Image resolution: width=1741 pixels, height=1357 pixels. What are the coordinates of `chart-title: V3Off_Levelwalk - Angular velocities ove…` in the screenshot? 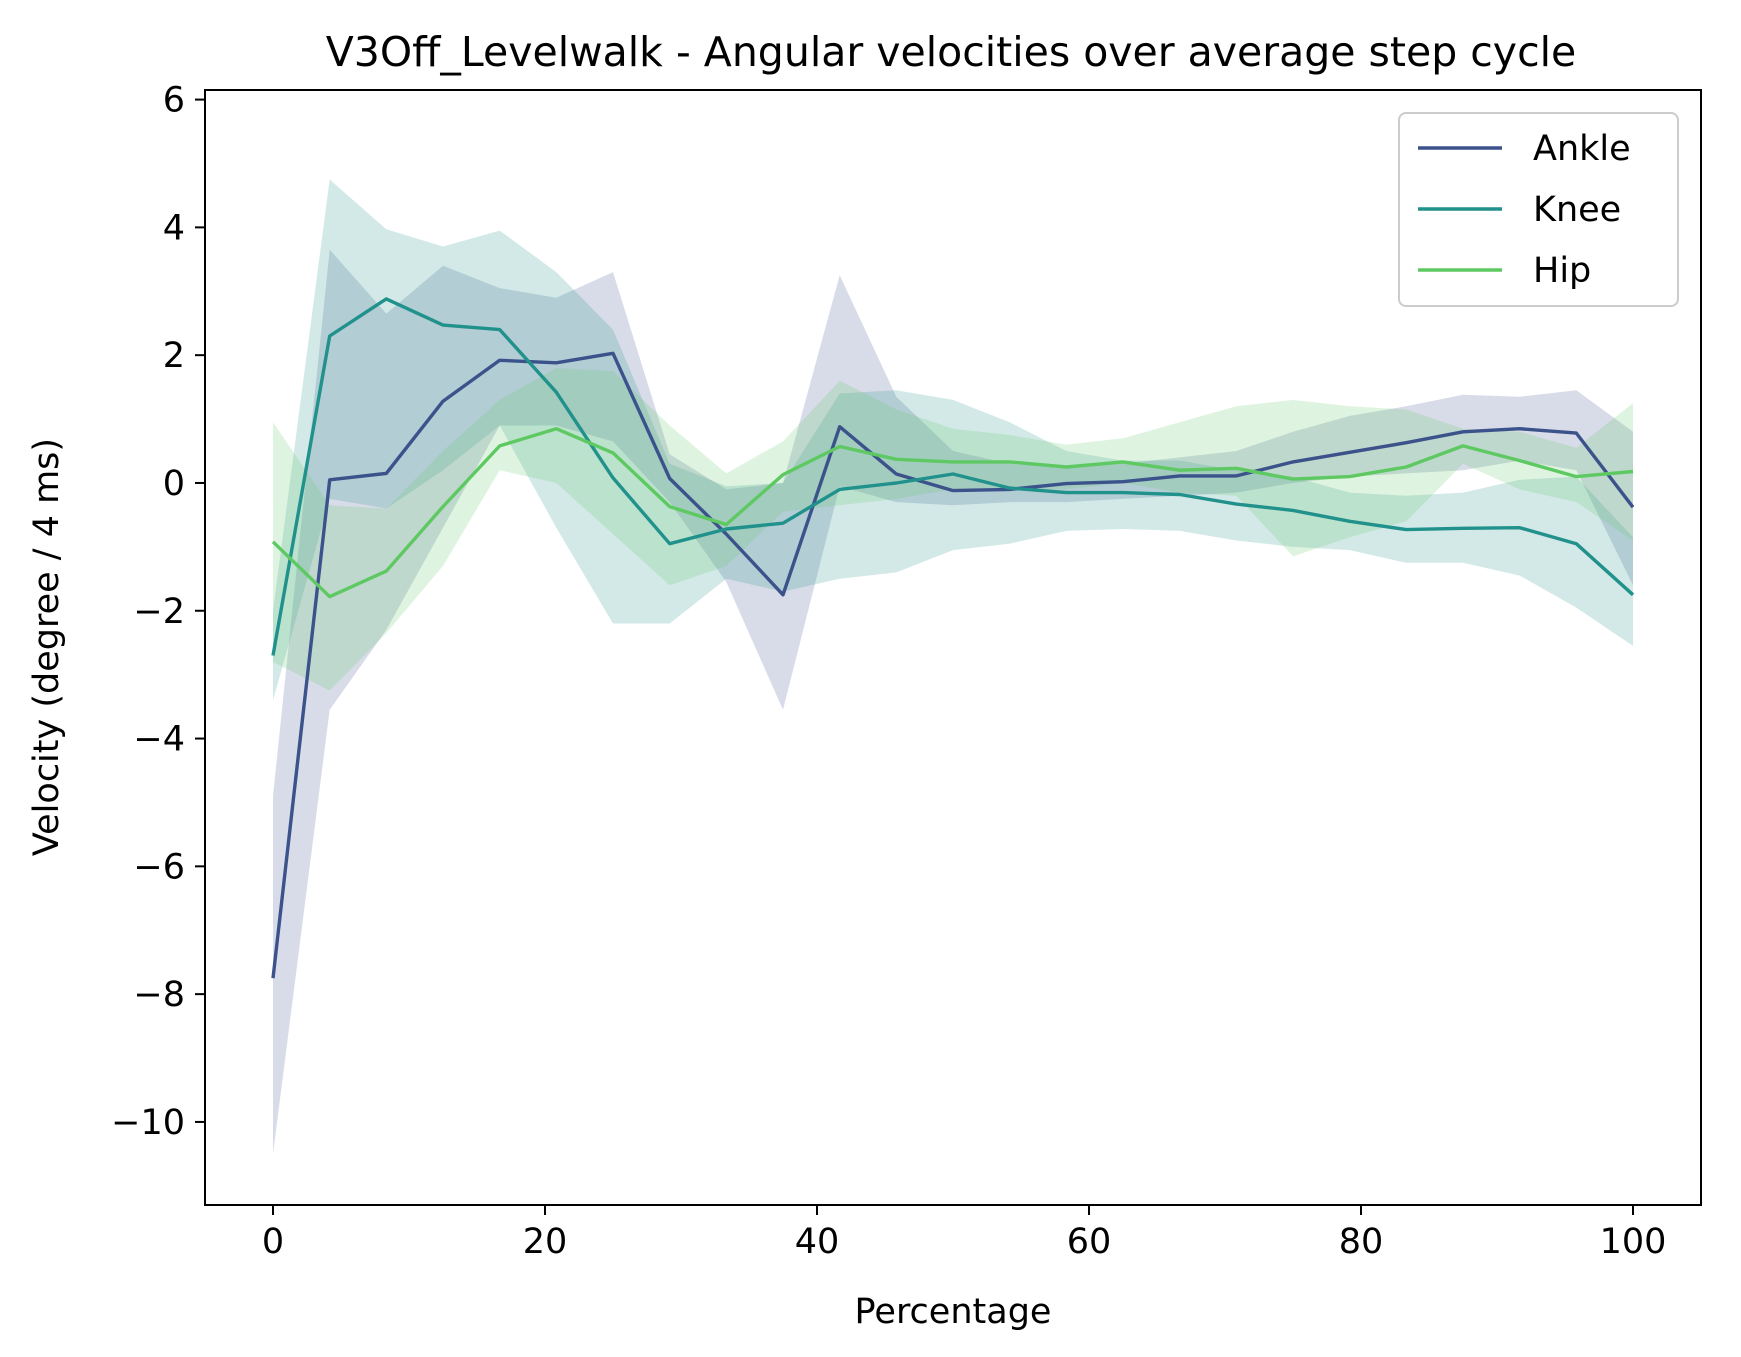 It's located at (951, 52).